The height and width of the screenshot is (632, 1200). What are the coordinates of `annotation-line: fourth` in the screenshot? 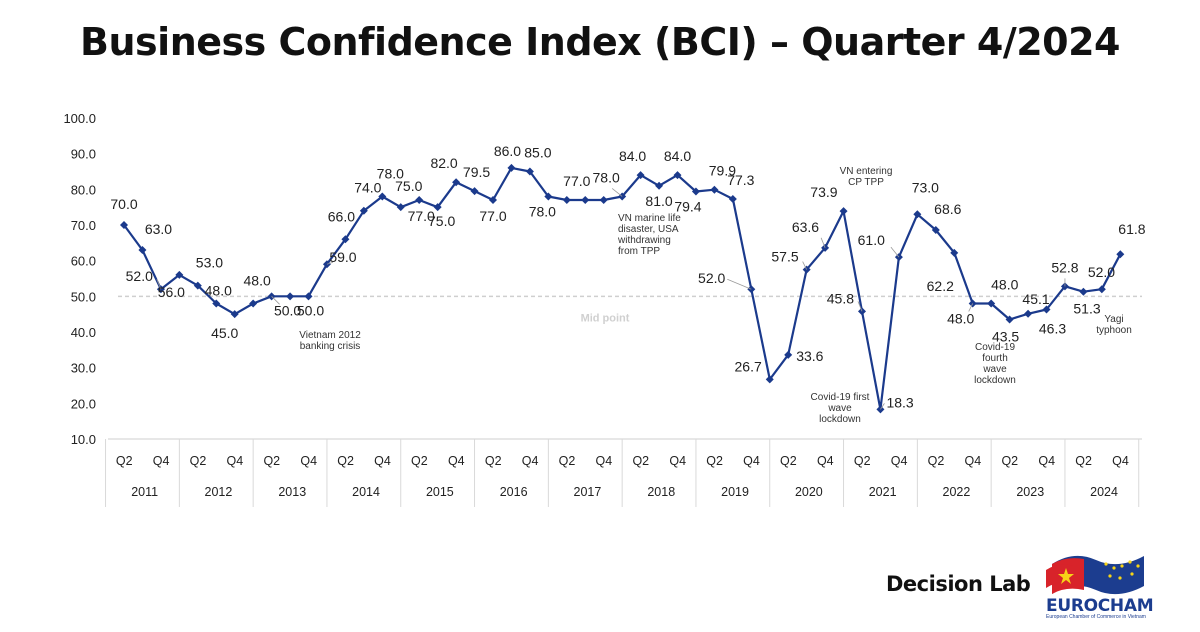 It's located at (995, 358).